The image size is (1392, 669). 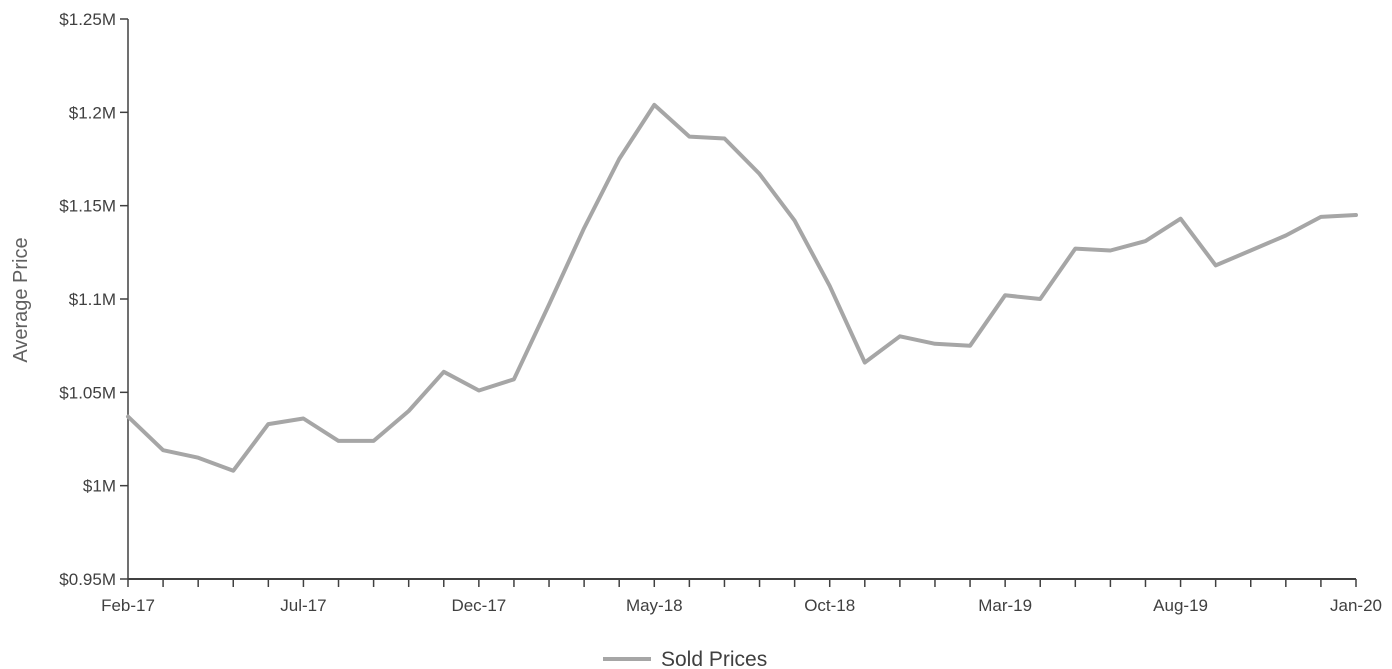 I want to click on y-tick-label: $1.25M, so click(x=87, y=19).